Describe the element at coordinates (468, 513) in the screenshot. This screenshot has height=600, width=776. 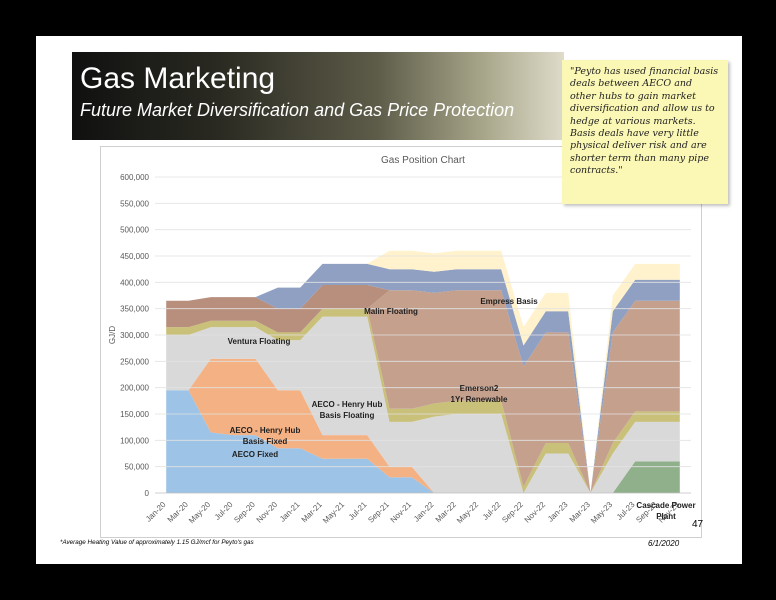
I see `x-tick-label: May-22` at that location.